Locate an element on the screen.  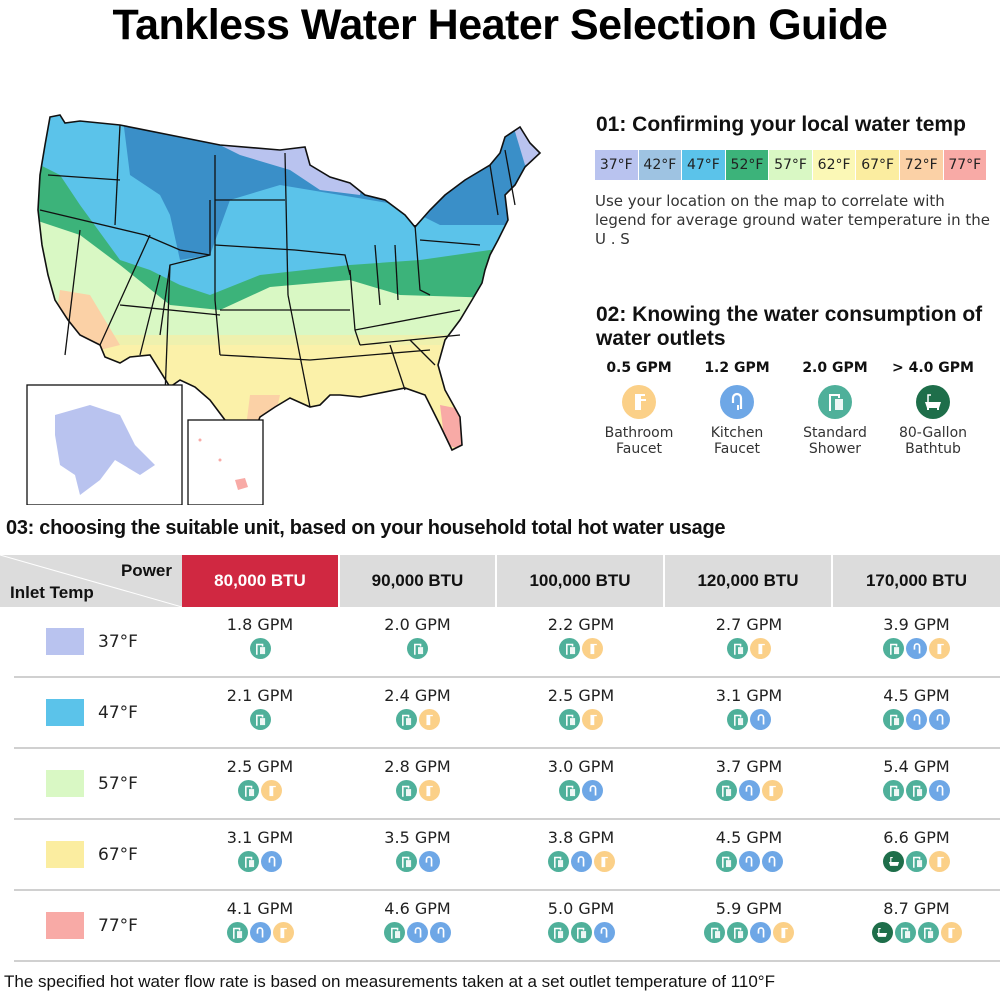
inlet-temp-cell: 57°F is located at coordinates (98, 783).